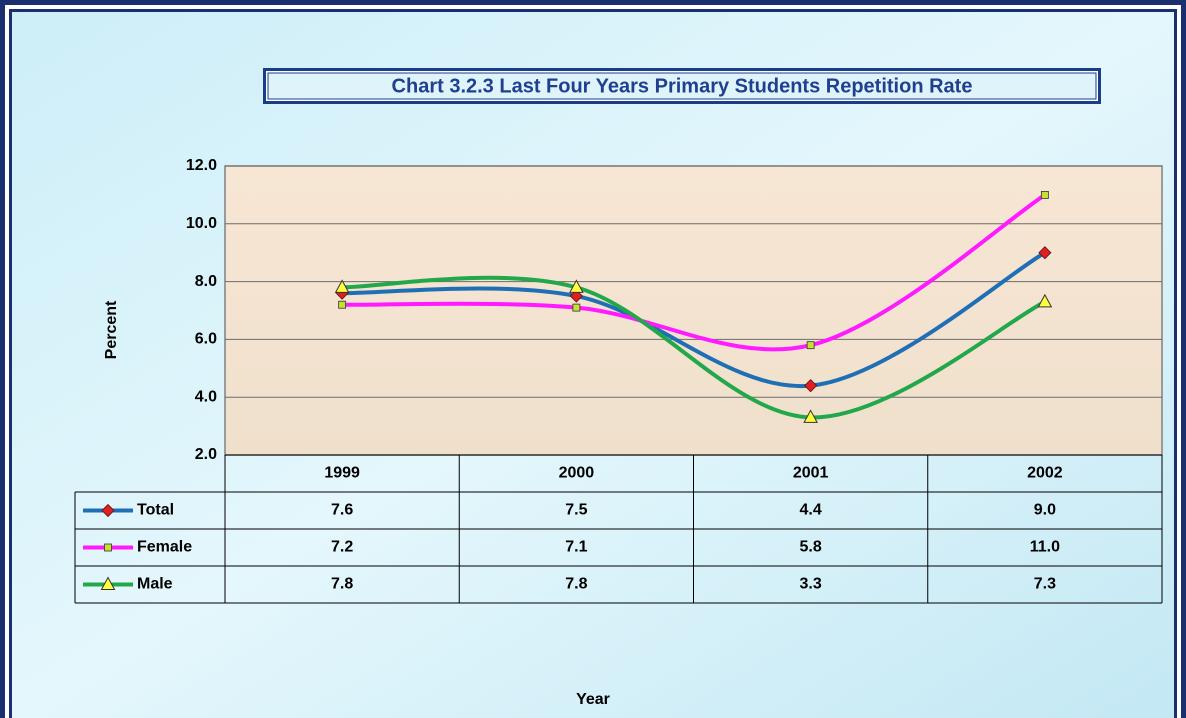  I want to click on table-value: 9.0, so click(1045, 510).